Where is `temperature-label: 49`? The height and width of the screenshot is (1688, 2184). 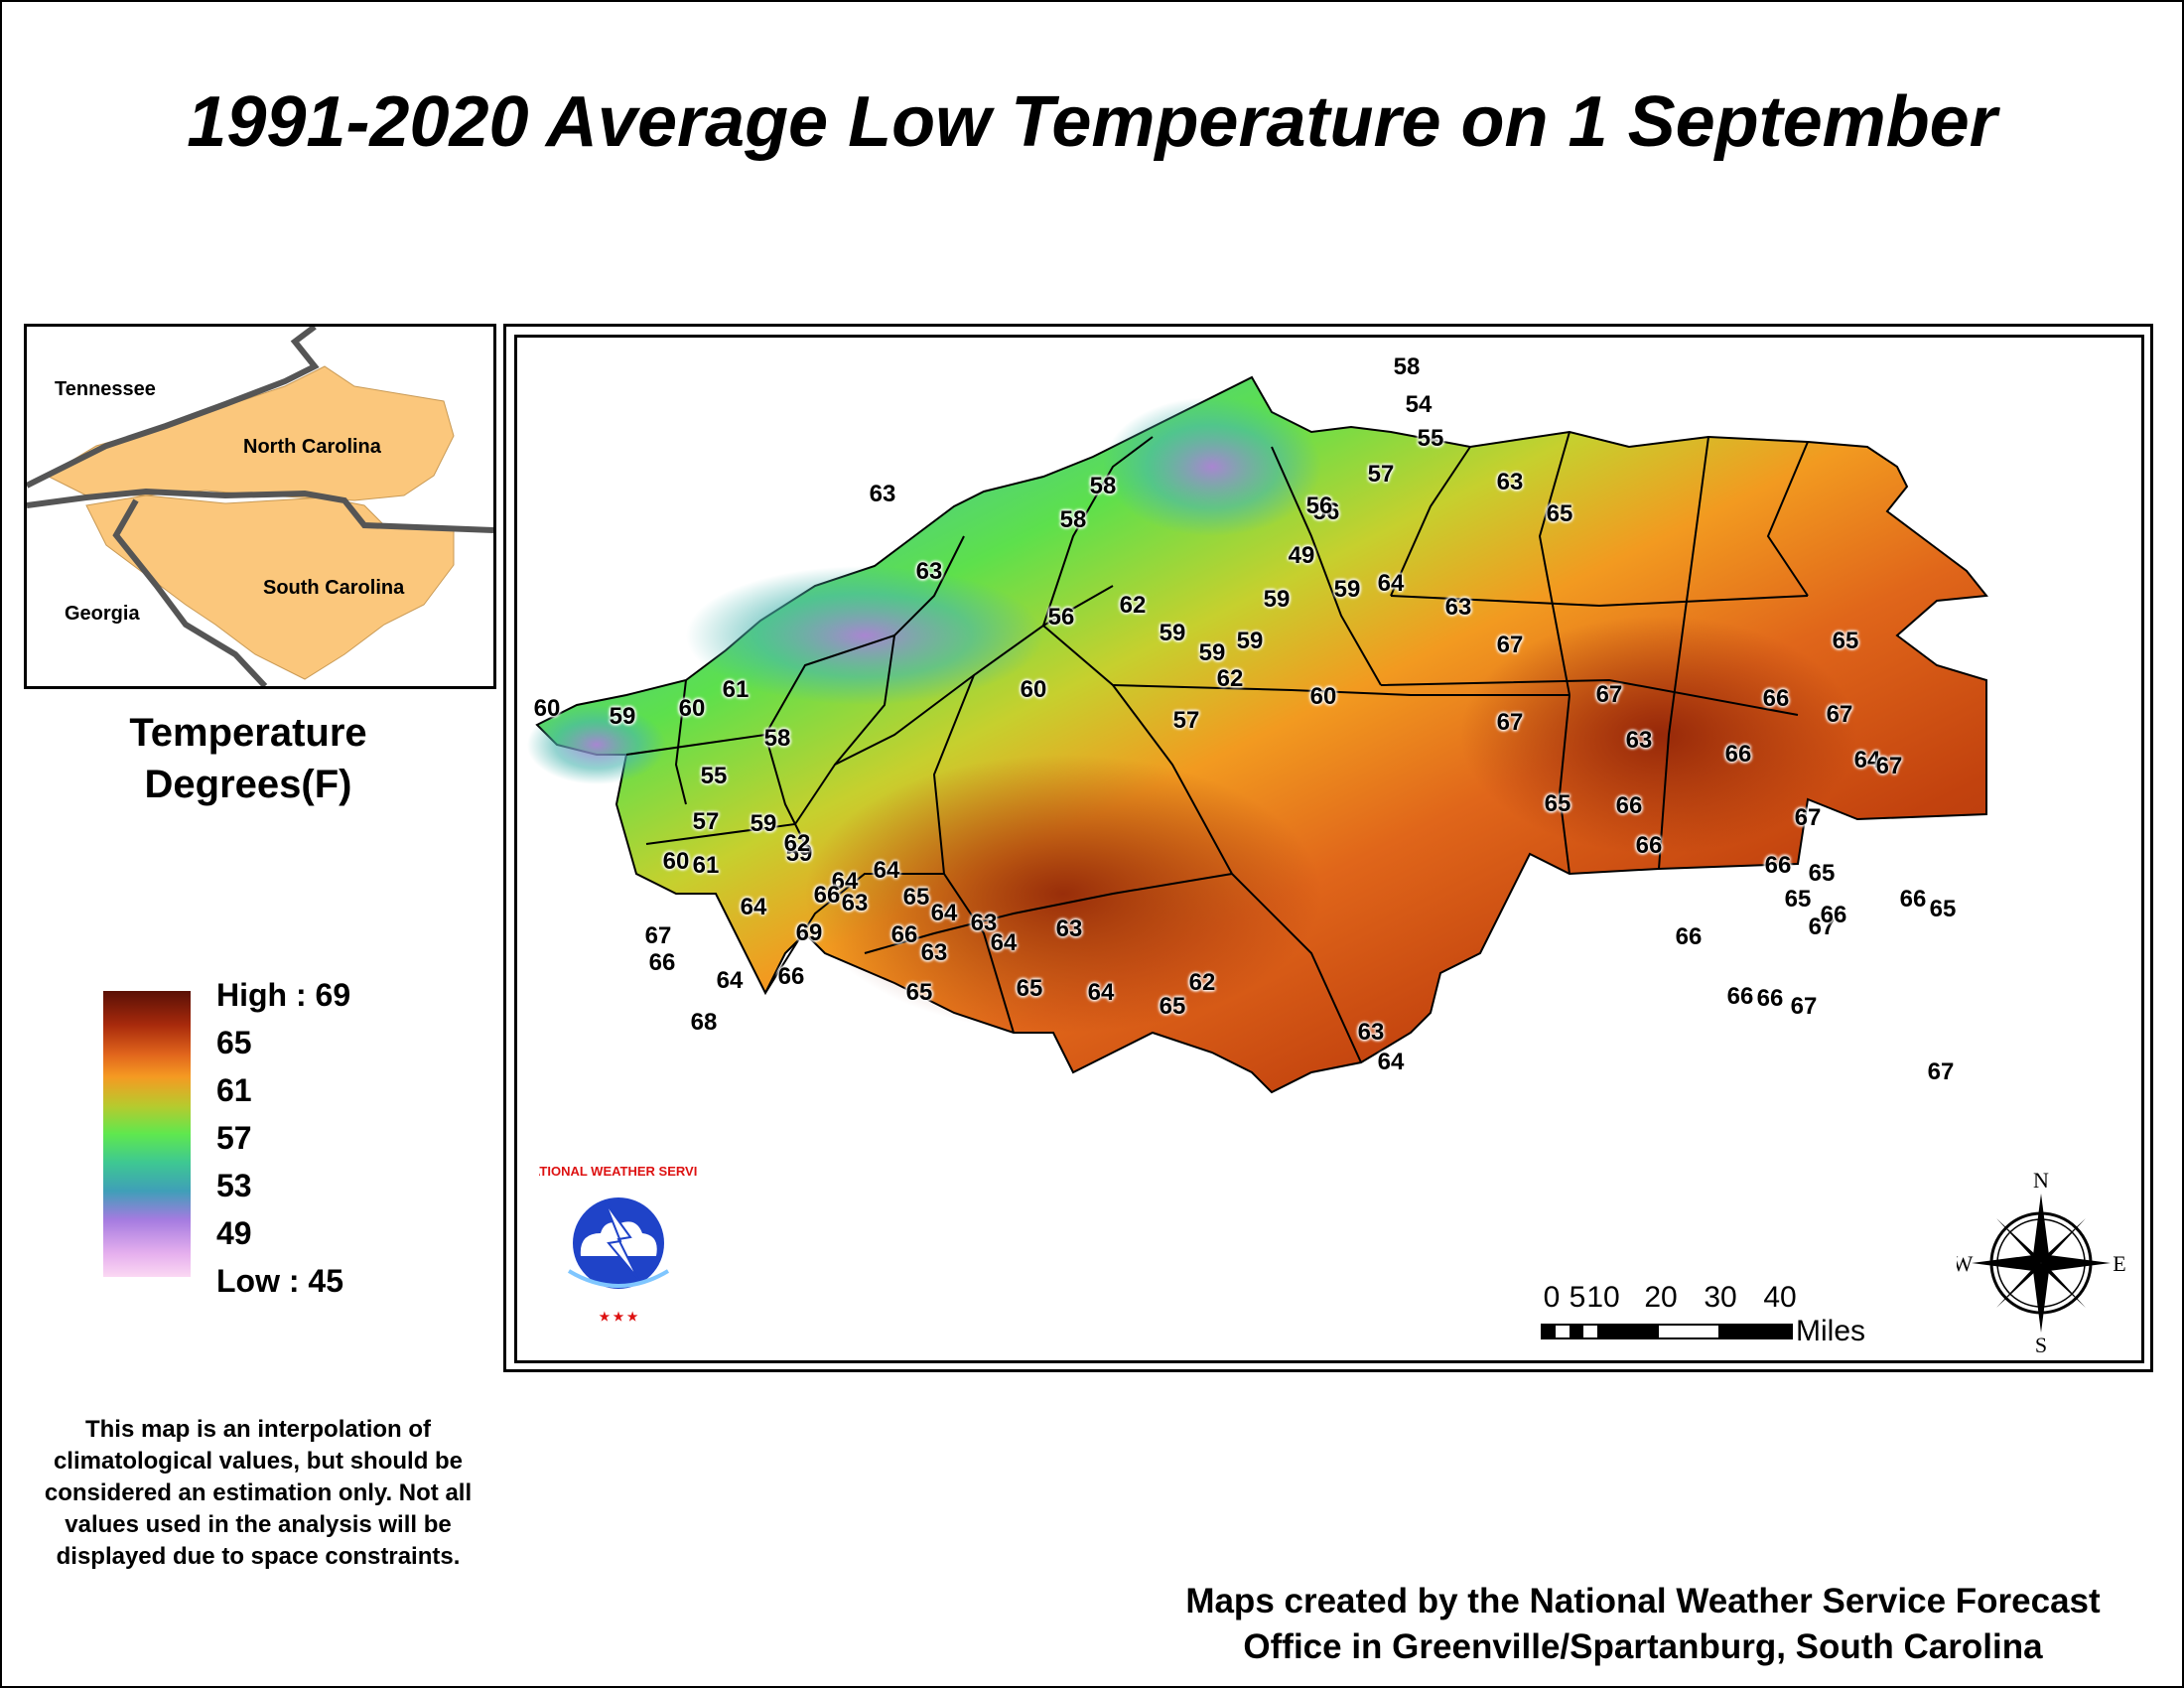
temperature-label: 49 is located at coordinates (1301, 555).